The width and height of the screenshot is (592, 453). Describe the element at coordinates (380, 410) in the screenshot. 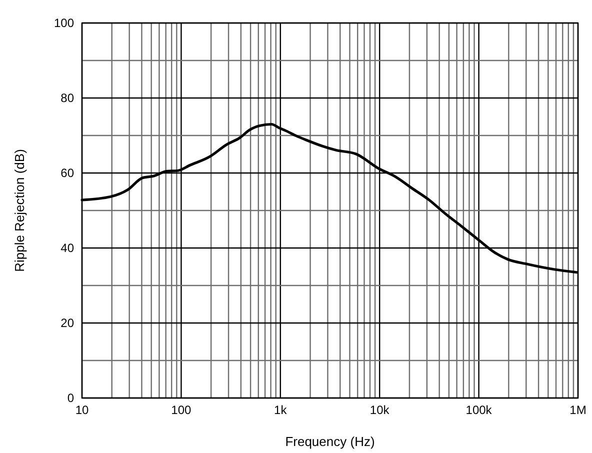

I see `x-tick-label: 10k` at that location.